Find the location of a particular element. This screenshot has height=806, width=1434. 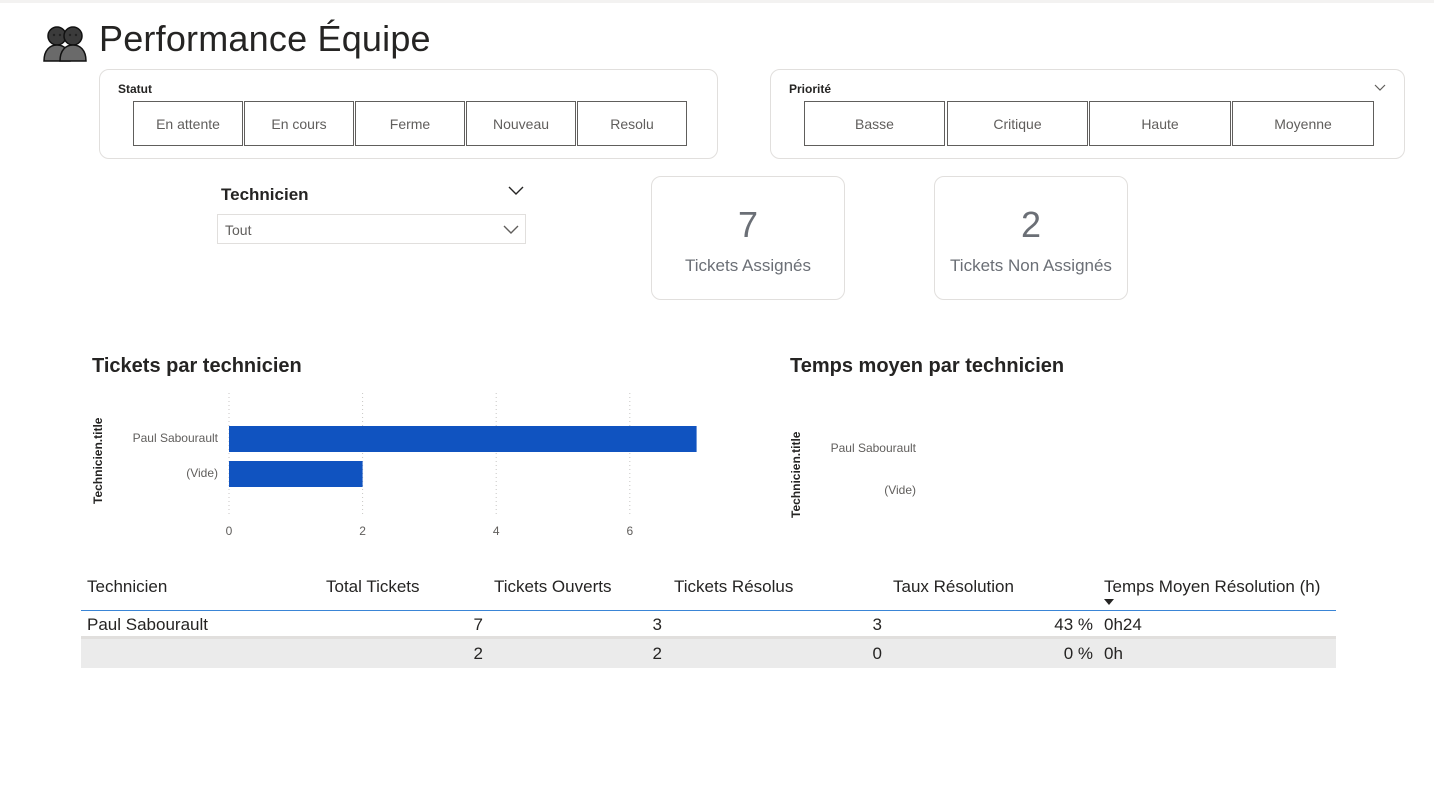

row-divider is located at coordinates (708, 637).